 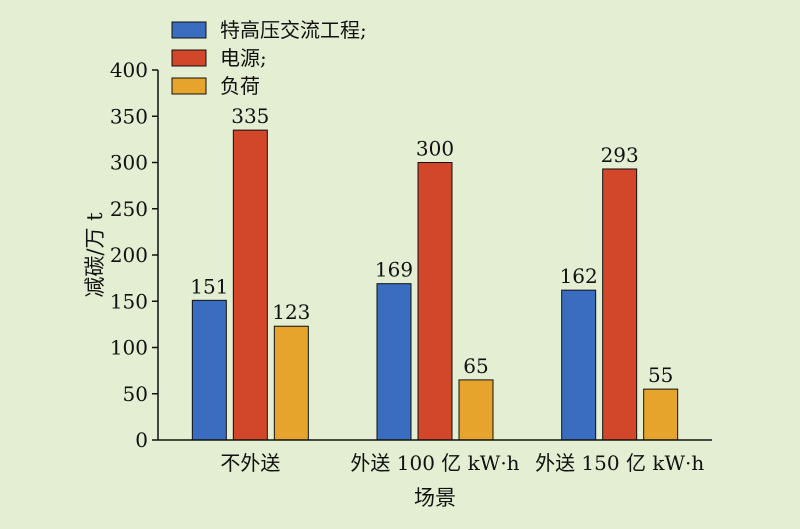 I want to click on data-label: 162, so click(x=579, y=276).